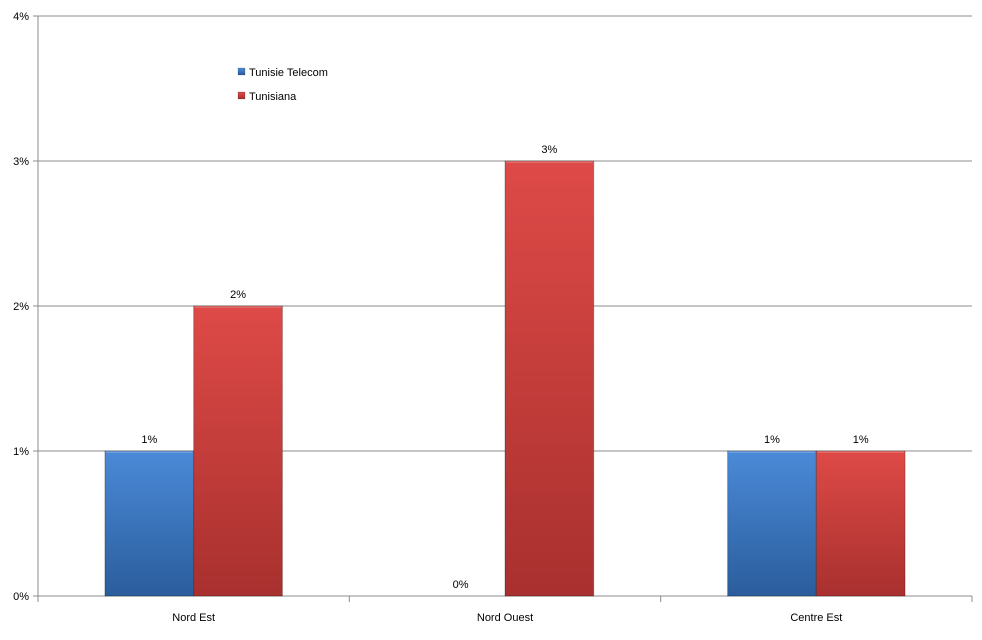 Image resolution: width=982 pixels, height=640 pixels. I want to click on data-label: 3%, so click(549, 150).